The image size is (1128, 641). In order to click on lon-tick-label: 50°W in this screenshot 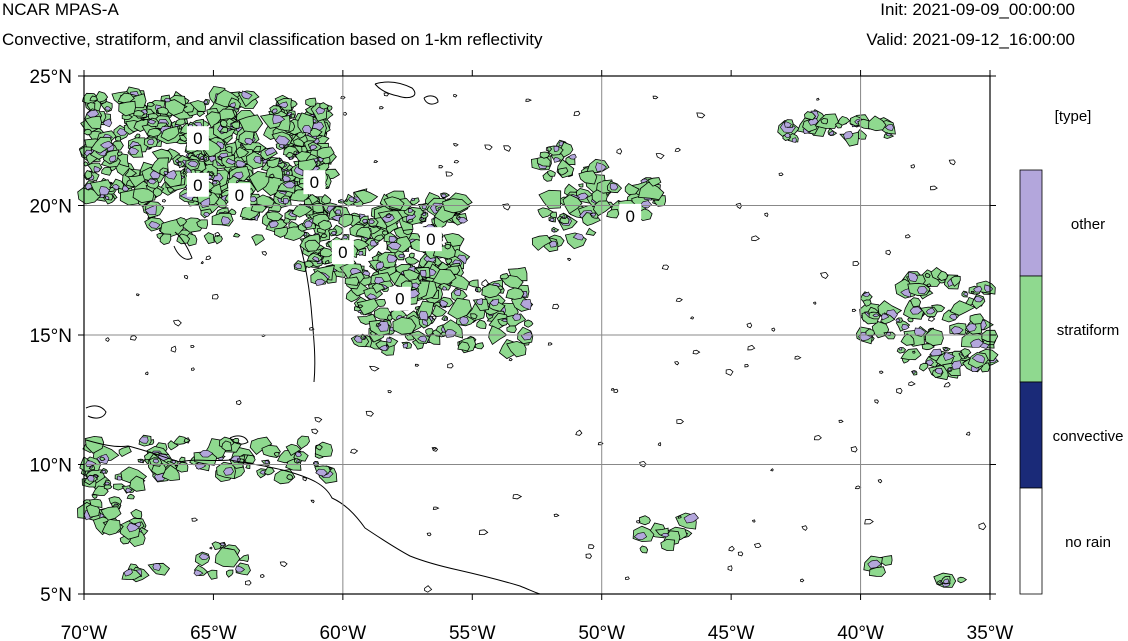, I will do `click(601, 632)`.